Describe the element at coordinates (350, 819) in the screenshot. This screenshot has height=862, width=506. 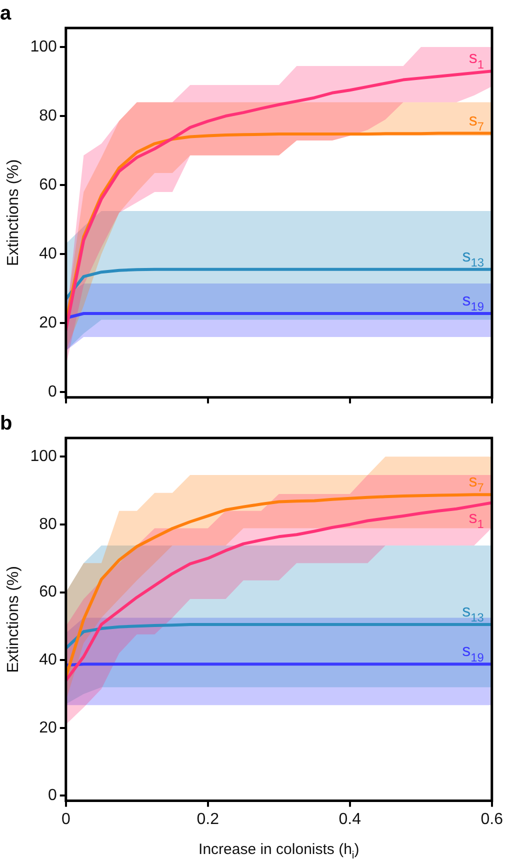
I see `x-tick-label: 0.4` at that location.